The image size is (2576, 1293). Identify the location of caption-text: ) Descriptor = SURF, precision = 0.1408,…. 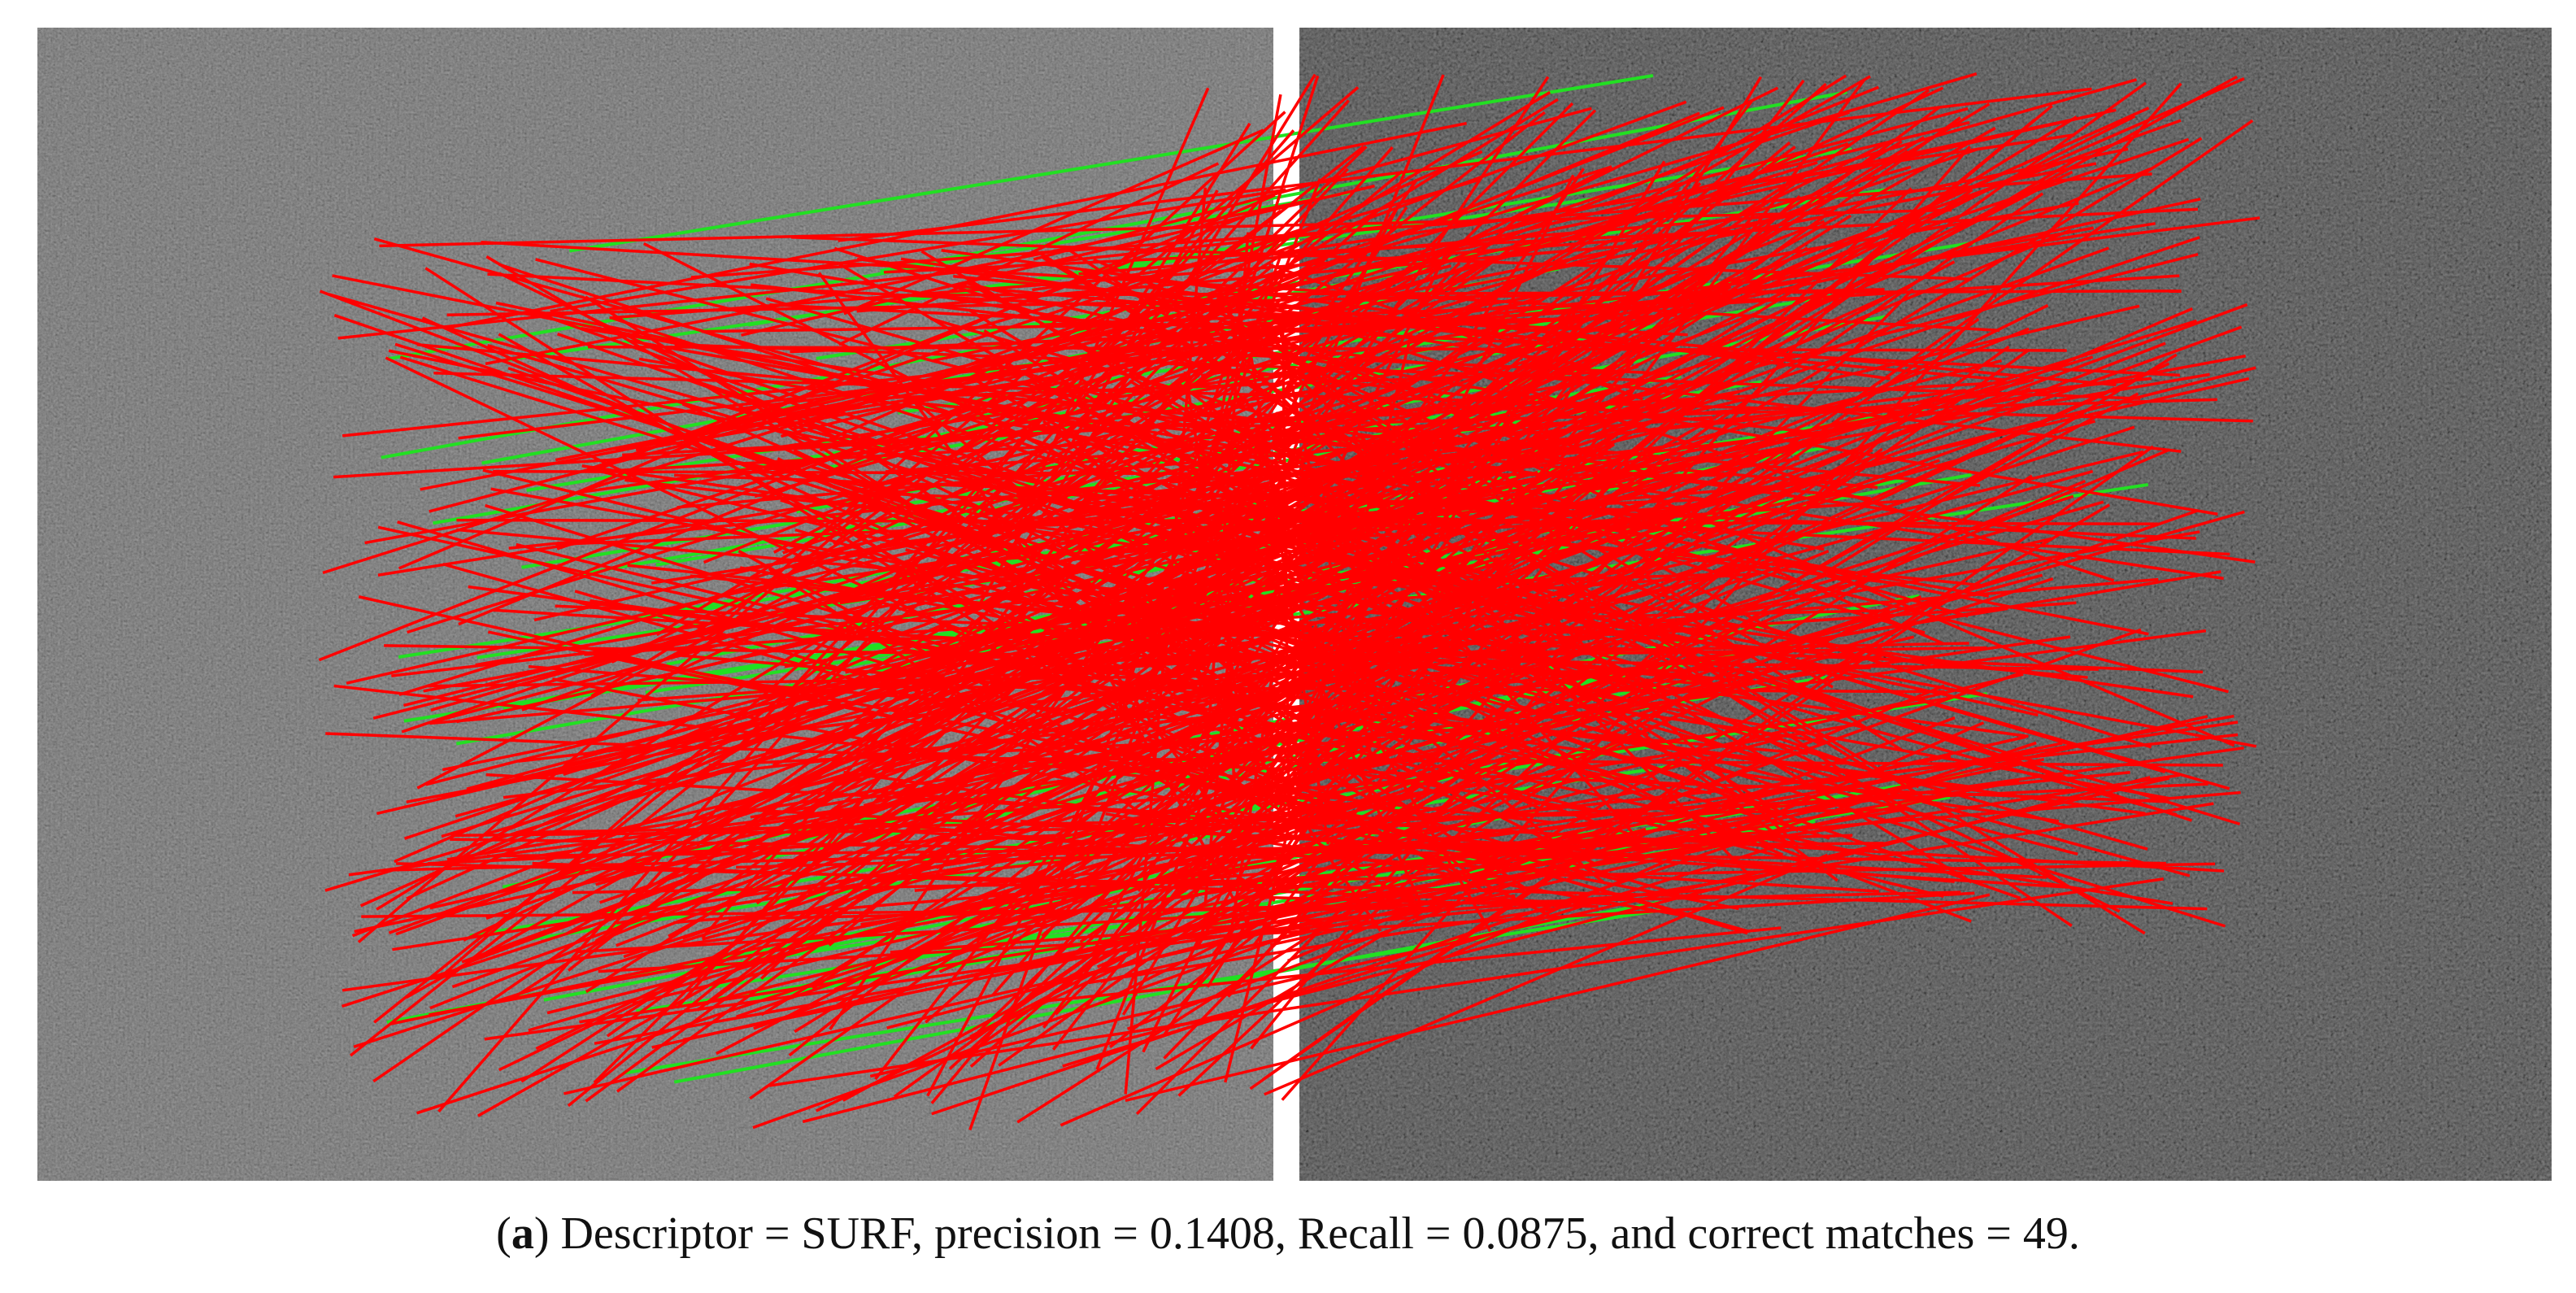
(1307, 1233).